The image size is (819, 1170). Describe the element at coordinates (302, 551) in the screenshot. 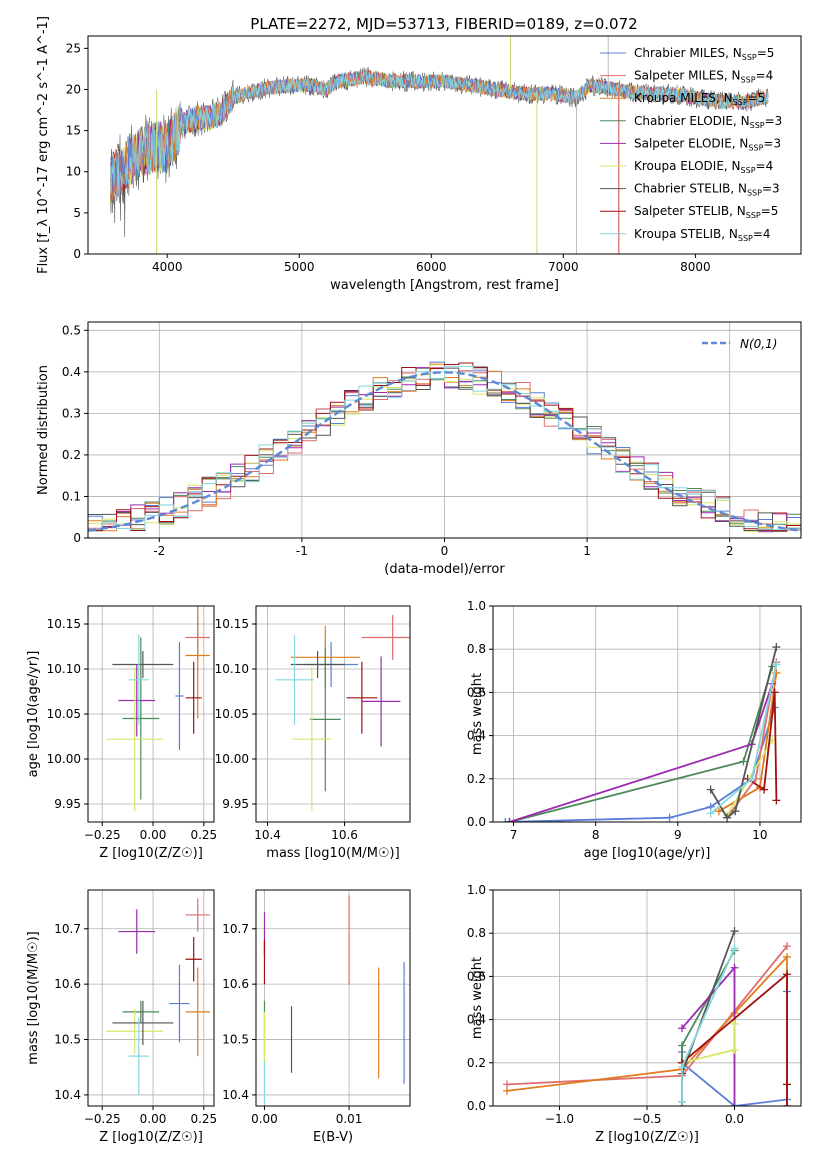

I see `x-tick-label: -1` at that location.